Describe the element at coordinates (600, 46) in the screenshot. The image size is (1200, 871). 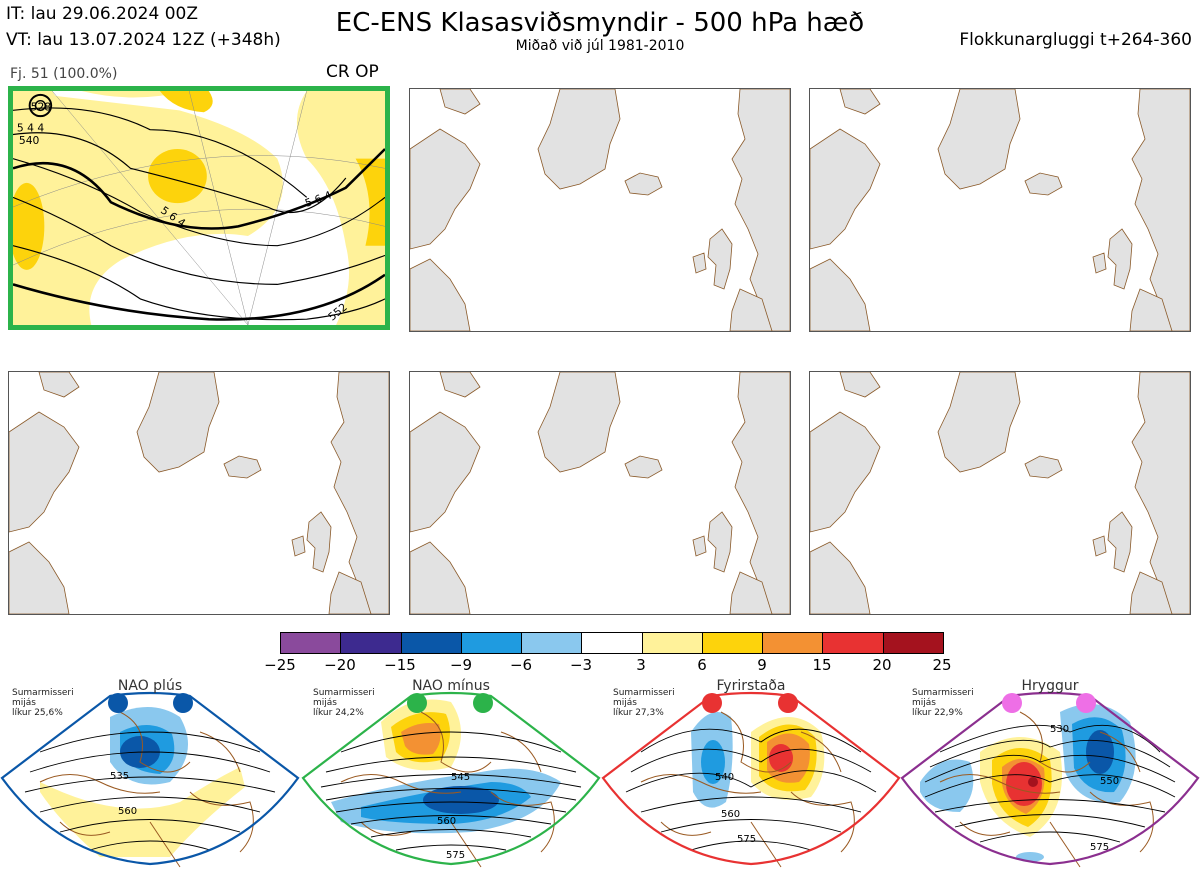
I see `page-subtitle: Miðað við júl 1981-2010` at that location.